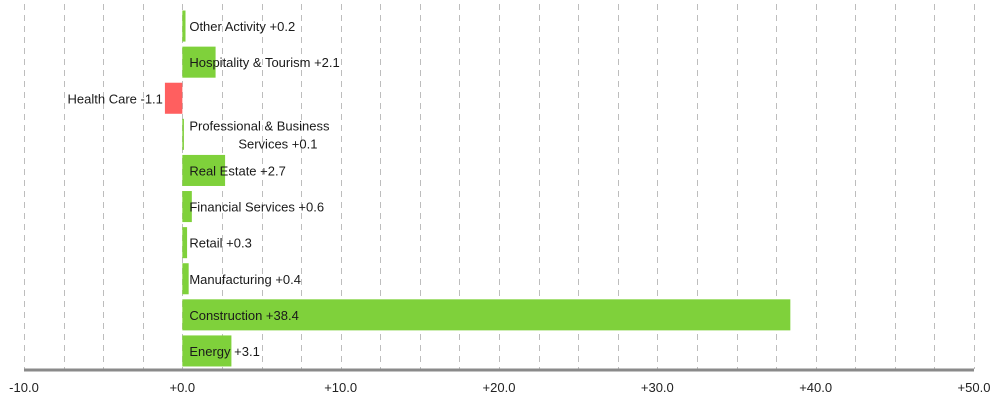 This screenshot has width=998, height=400. Describe the element at coordinates (974, 387) in the screenshot. I see `x-tick-label: +50.0` at that location.